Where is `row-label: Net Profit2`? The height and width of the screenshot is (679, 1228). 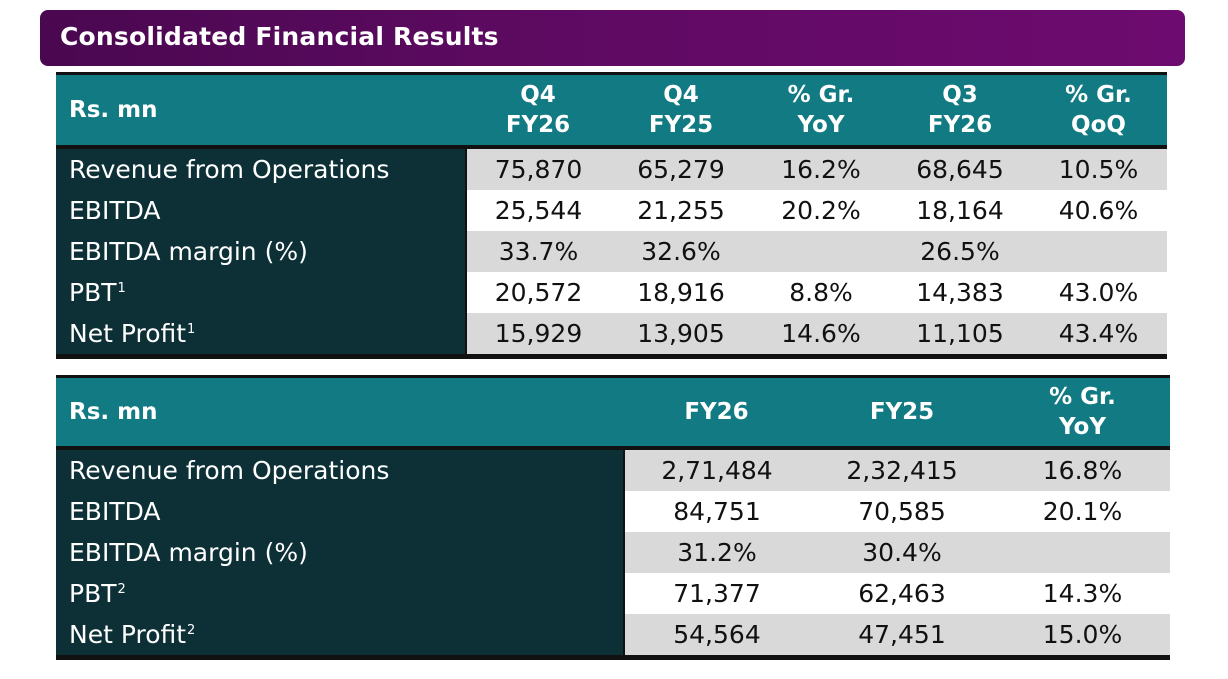
row-label: Net Profit2 is located at coordinates (340, 636).